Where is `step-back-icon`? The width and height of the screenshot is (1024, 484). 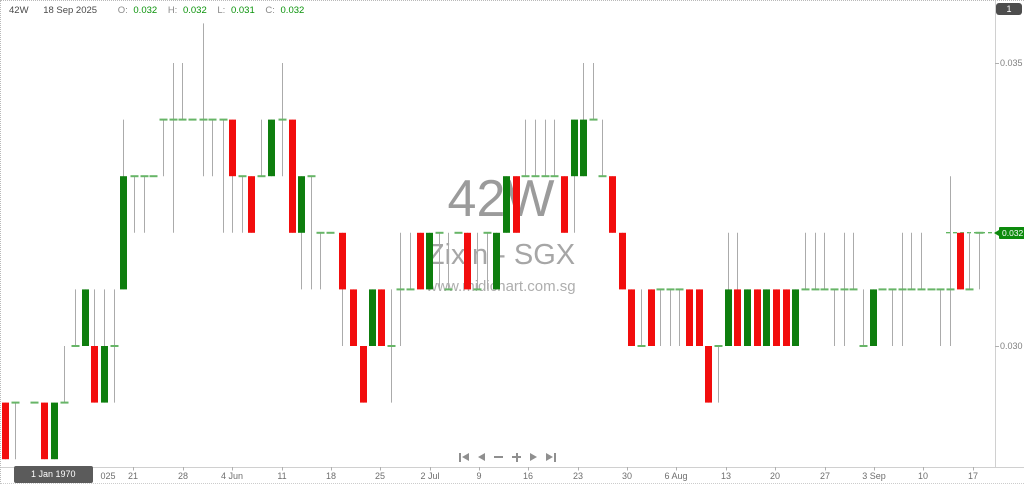
step-back-icon is located at coordinates (481, 457).